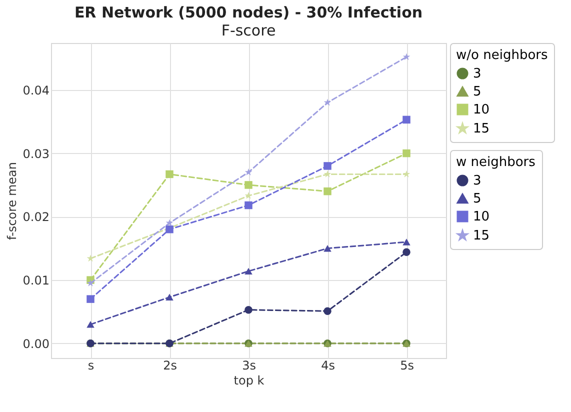  I want to click on chart-subtitle: F-score, so click(248, 31).